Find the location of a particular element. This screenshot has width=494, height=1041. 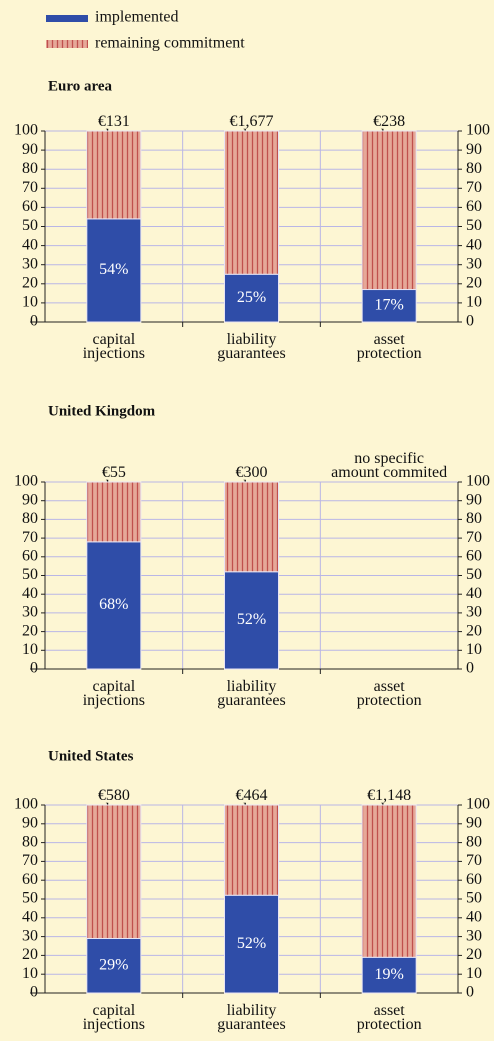

value-label: 54% is located at coordinates (113, 269).